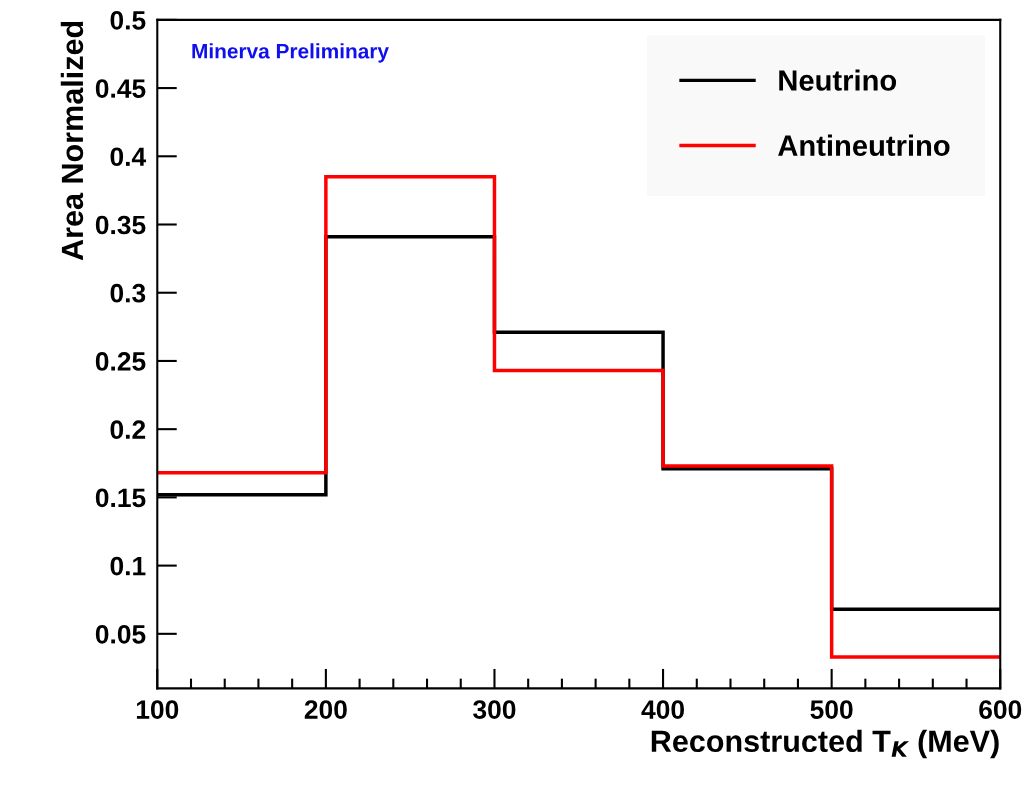  Describe the element at coordinates (128, 157) in the screenshot. I see `y-tick-label: 0.4` at that location.